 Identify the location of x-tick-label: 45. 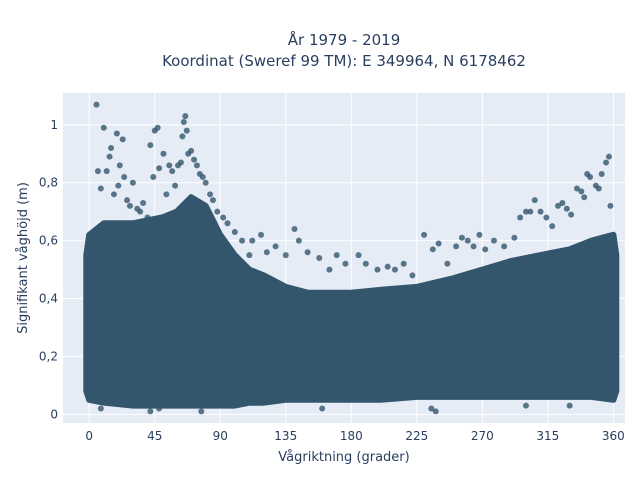
(154, 436).